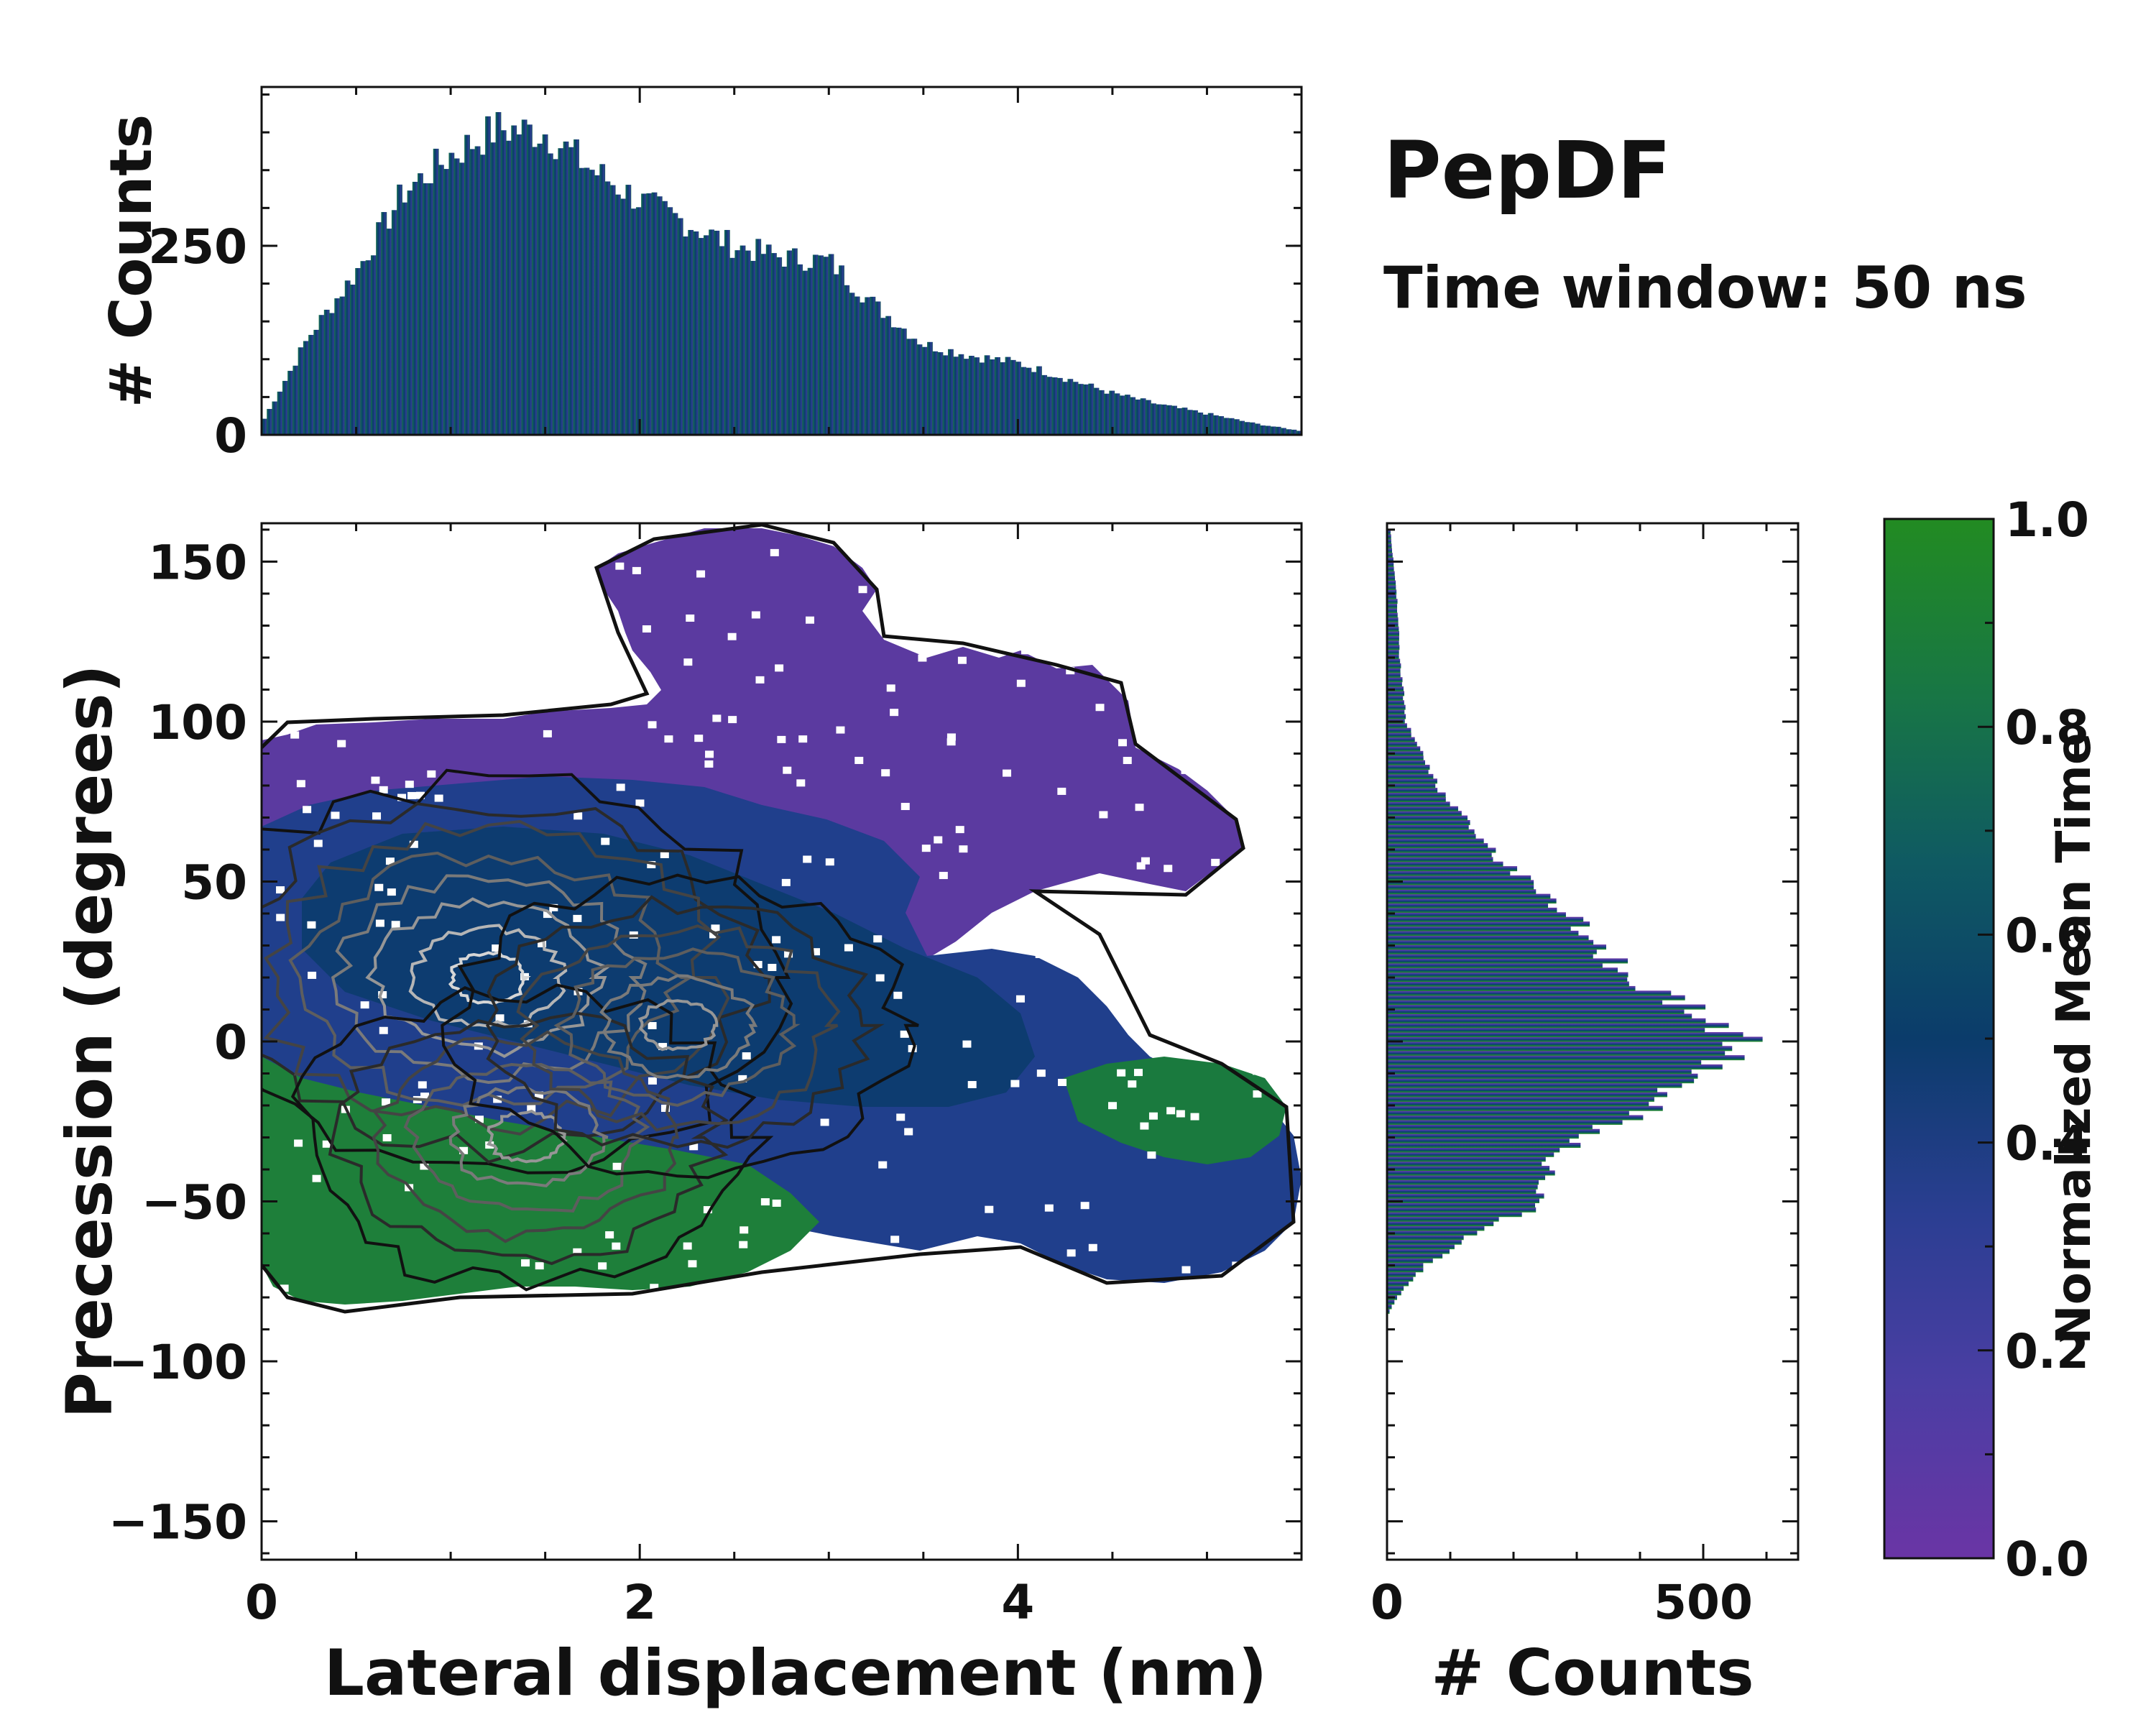 The width and height of the screenshot is (2156, 1725). I want to click on colorbar-tick-label: 0.6, so click(2047, 935).